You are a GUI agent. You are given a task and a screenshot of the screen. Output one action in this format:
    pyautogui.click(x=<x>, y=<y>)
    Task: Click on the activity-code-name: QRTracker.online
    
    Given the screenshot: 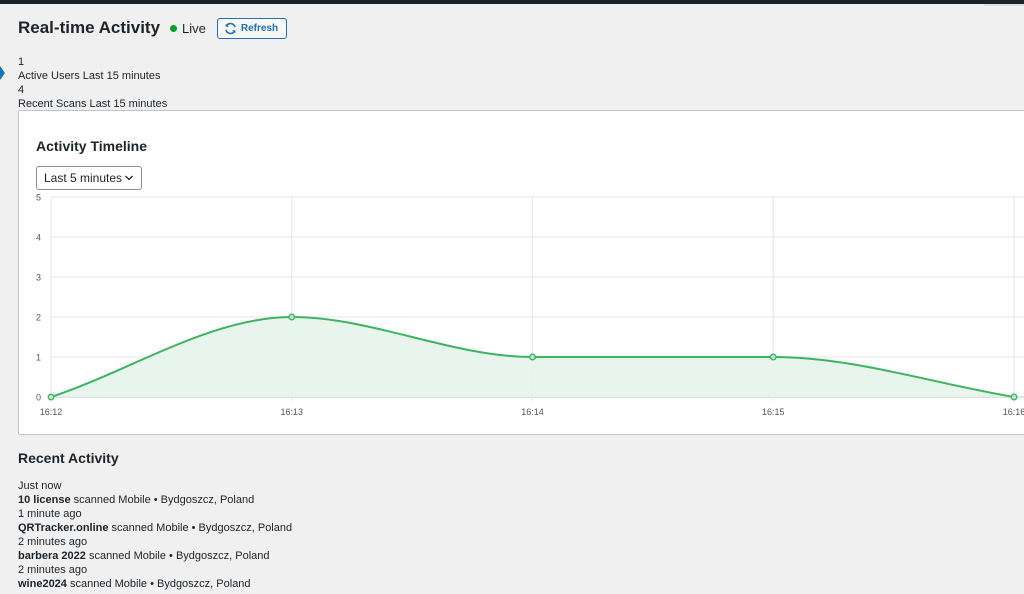 What is the action you would take?
    pyautogui.click(x=63, y=528)
    